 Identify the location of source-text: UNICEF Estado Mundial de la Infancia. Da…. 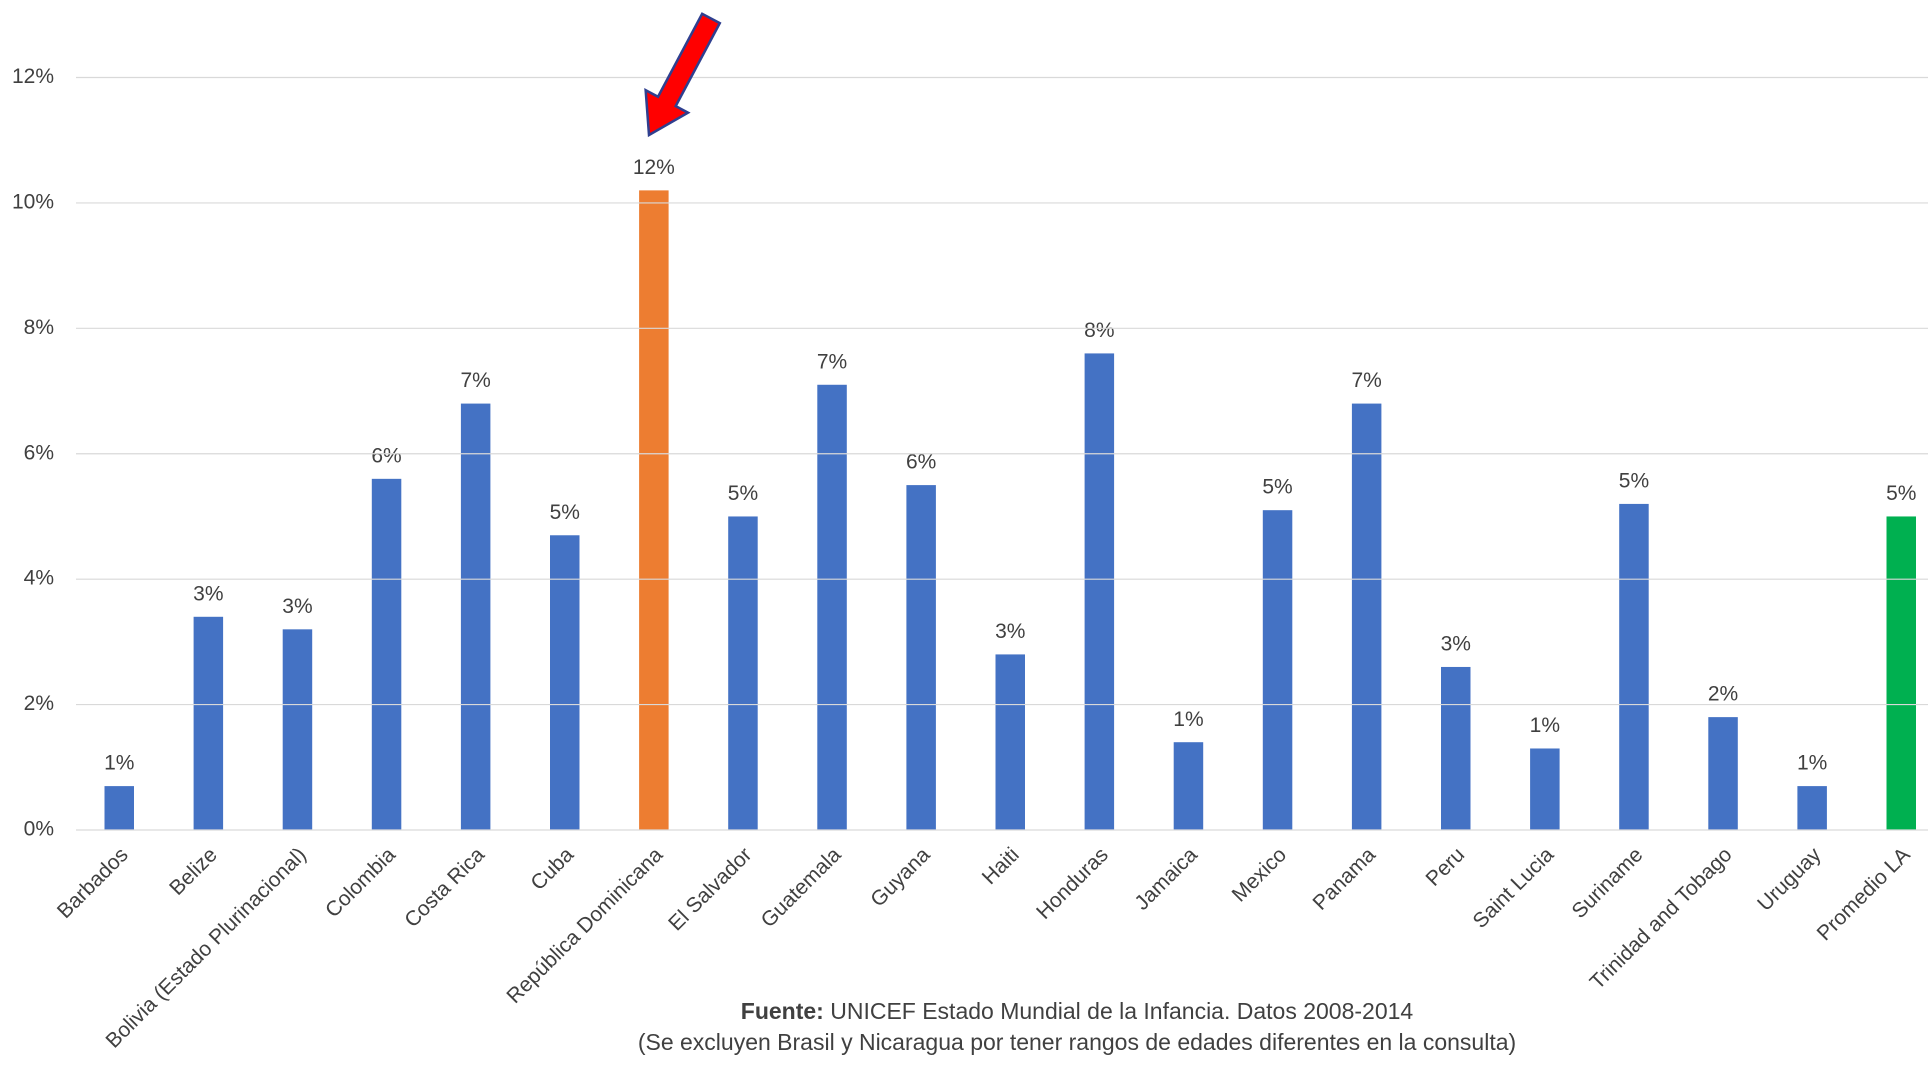
(1121, 1011).